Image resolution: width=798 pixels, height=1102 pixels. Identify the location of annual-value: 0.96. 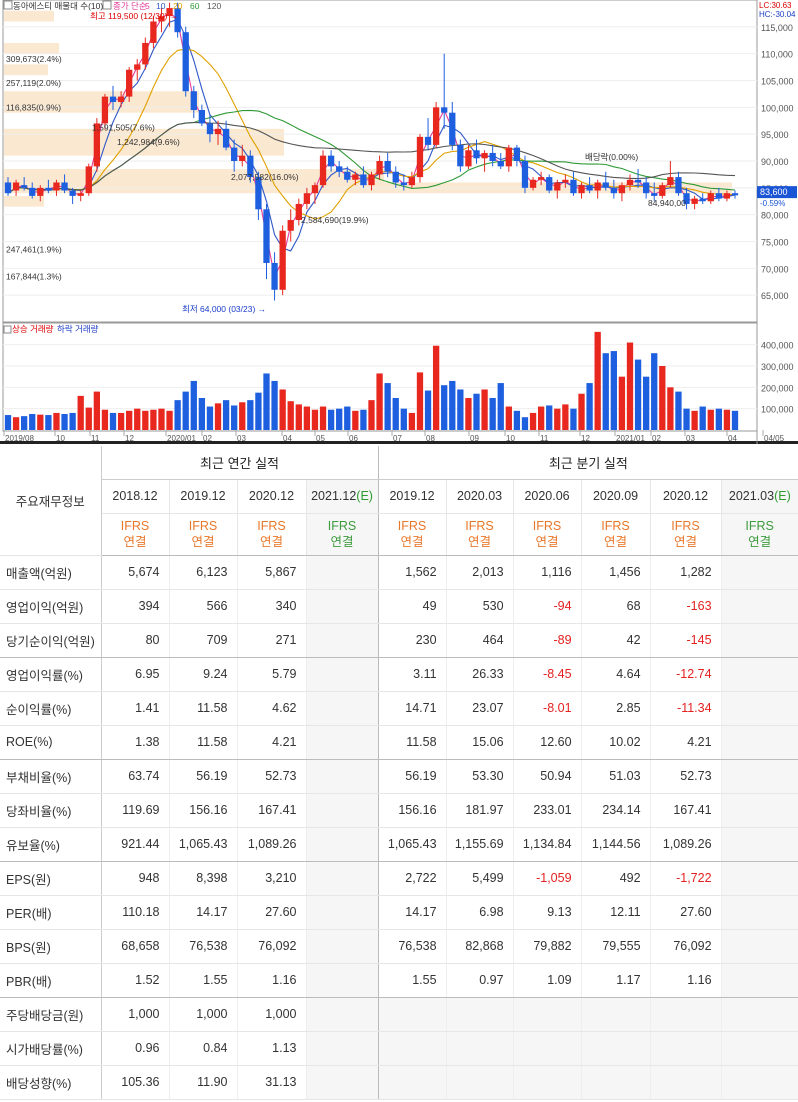
(135, 1048).